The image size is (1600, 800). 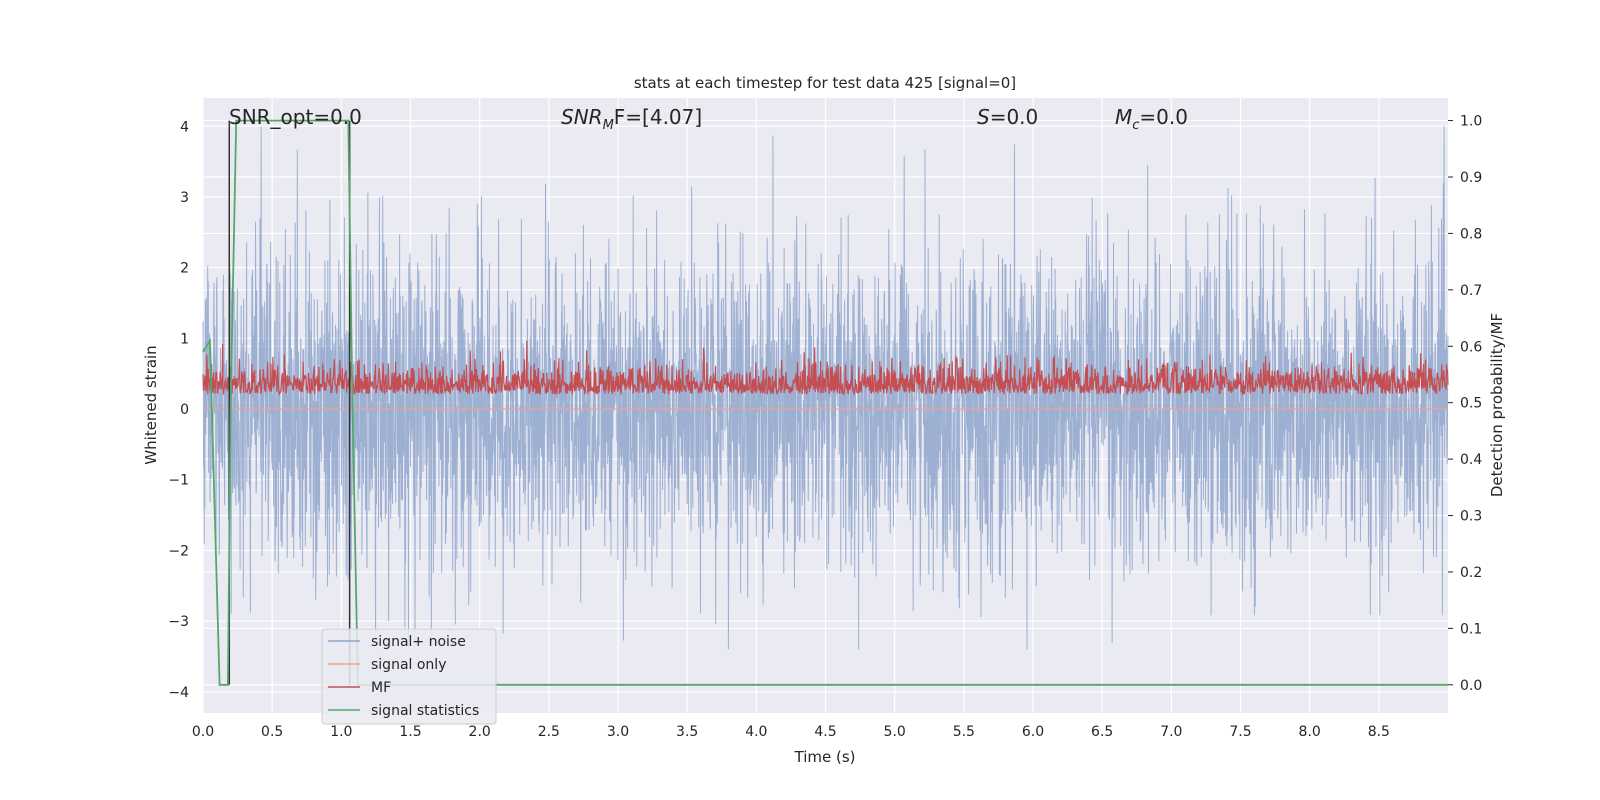 What do you see at coordinates (1151, 119) in the screenshot?
I see `annotation-mc: Mc=0.0` at bounding box center [1151, 119].